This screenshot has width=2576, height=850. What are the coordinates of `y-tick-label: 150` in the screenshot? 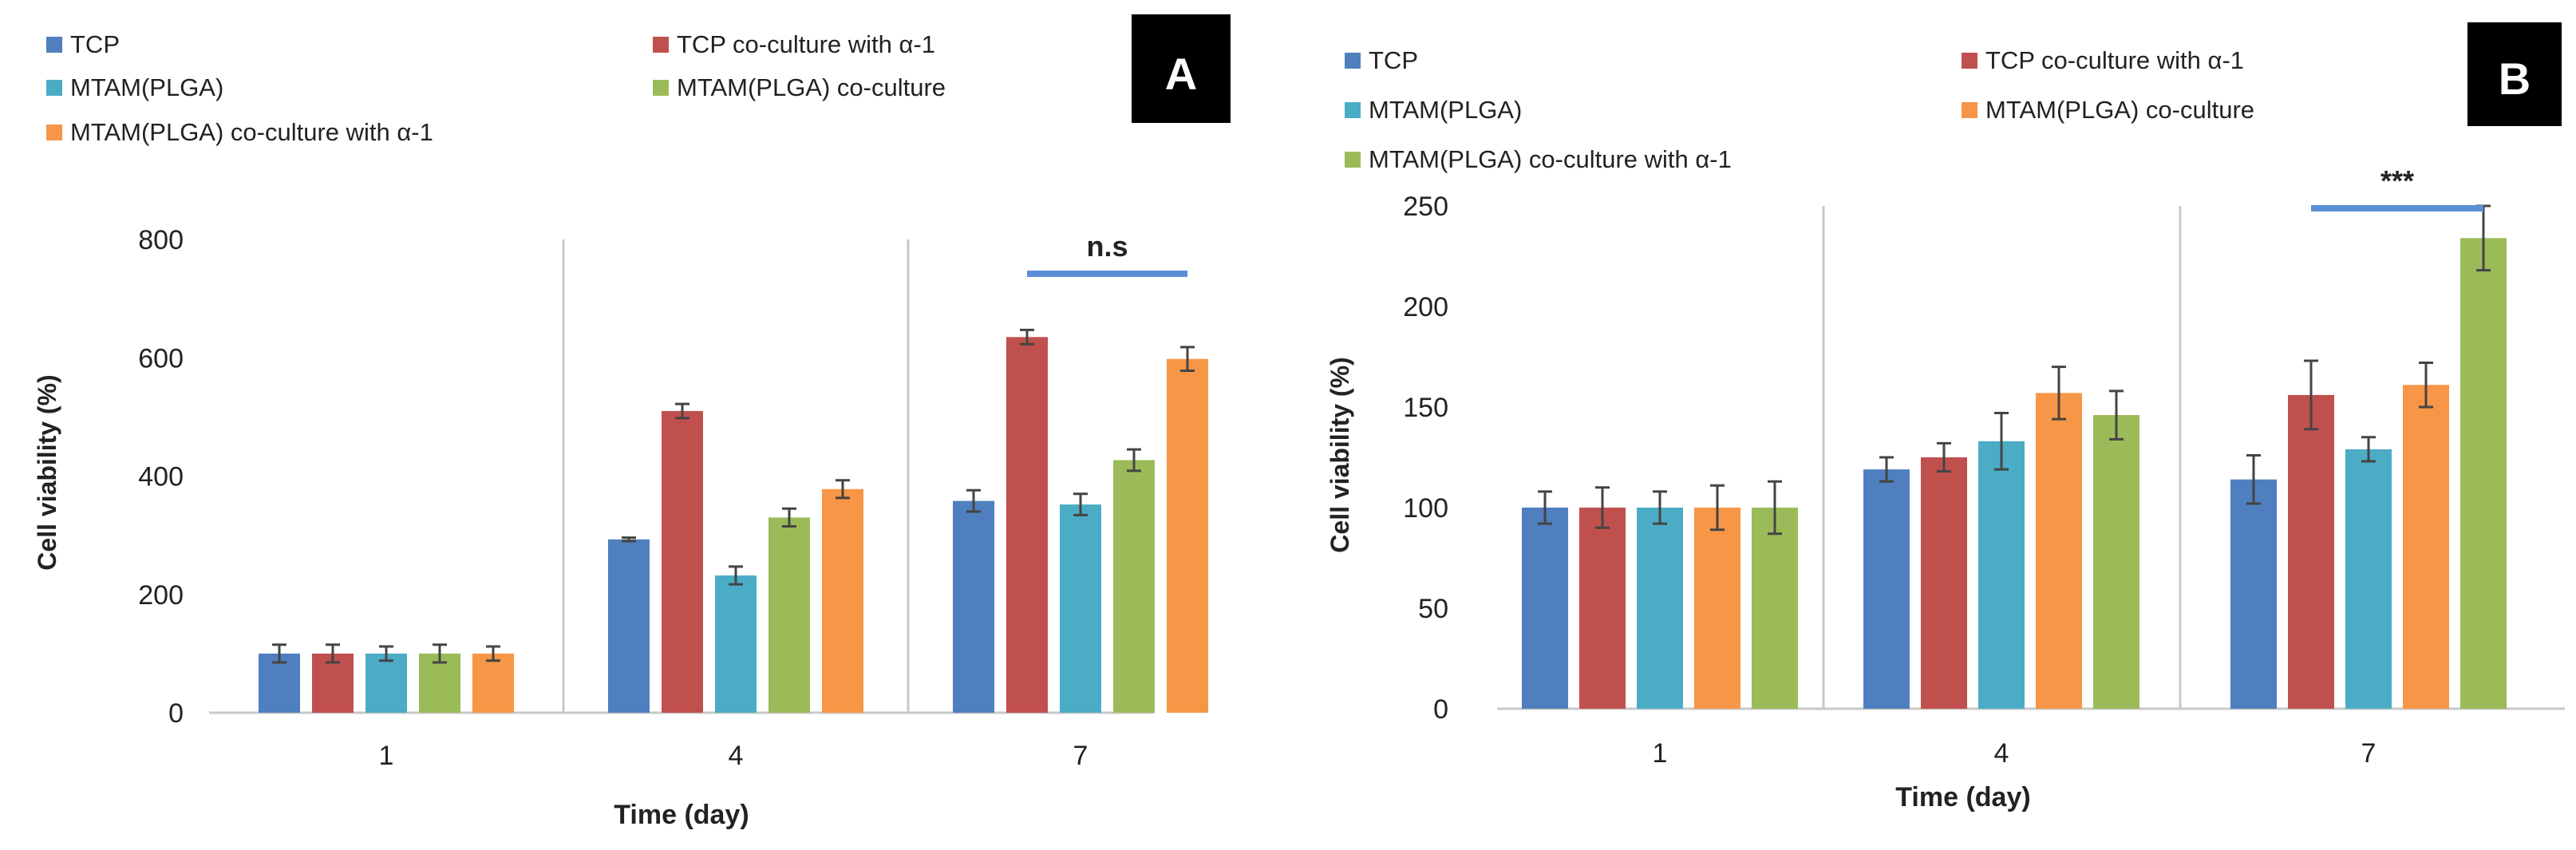 It's located at (1425, 408).